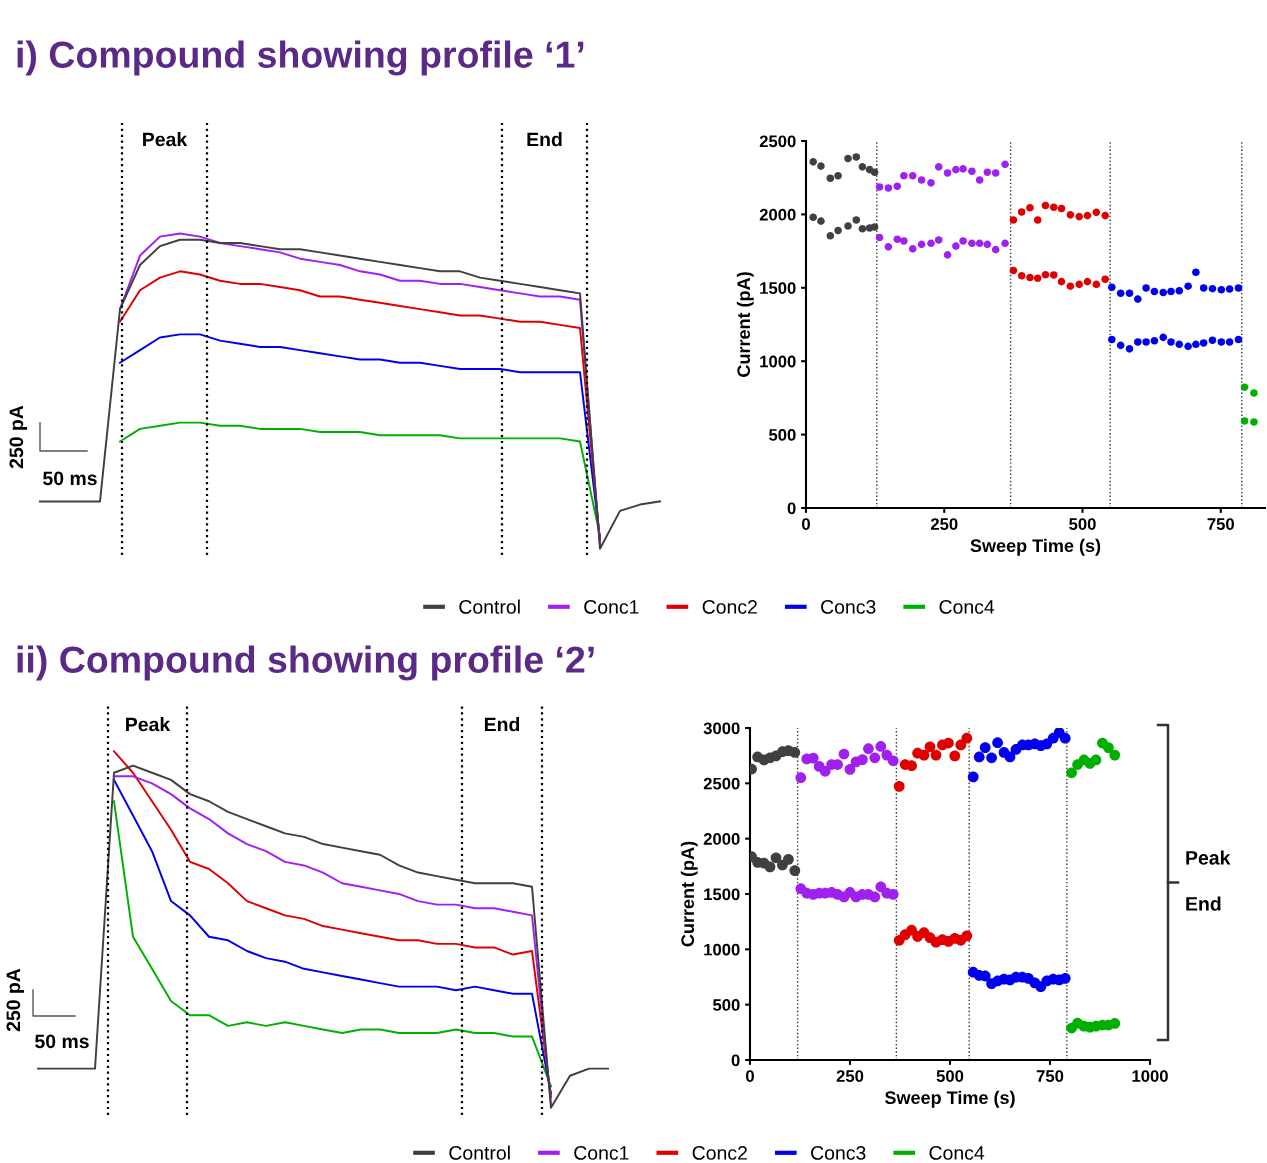 The height and width of the screenshot is (1163, 1267). Describe the element at coordinates (70, 478) in the screenshot. I see `annotation: 50 ms` at that location.